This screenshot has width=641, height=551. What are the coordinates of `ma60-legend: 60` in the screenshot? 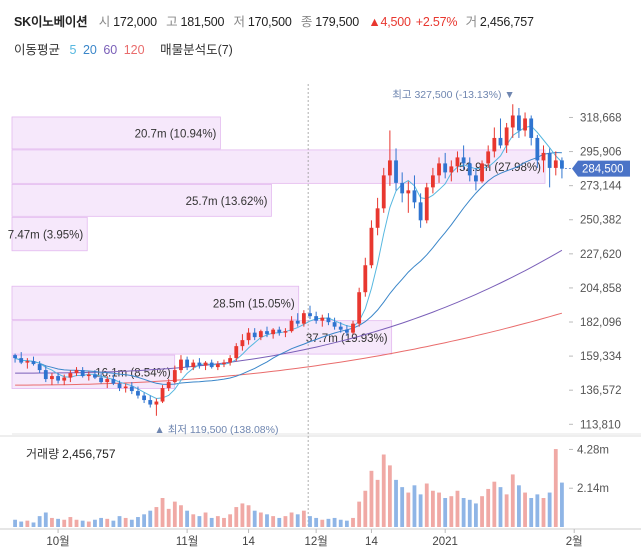 It's located at (110, 50).